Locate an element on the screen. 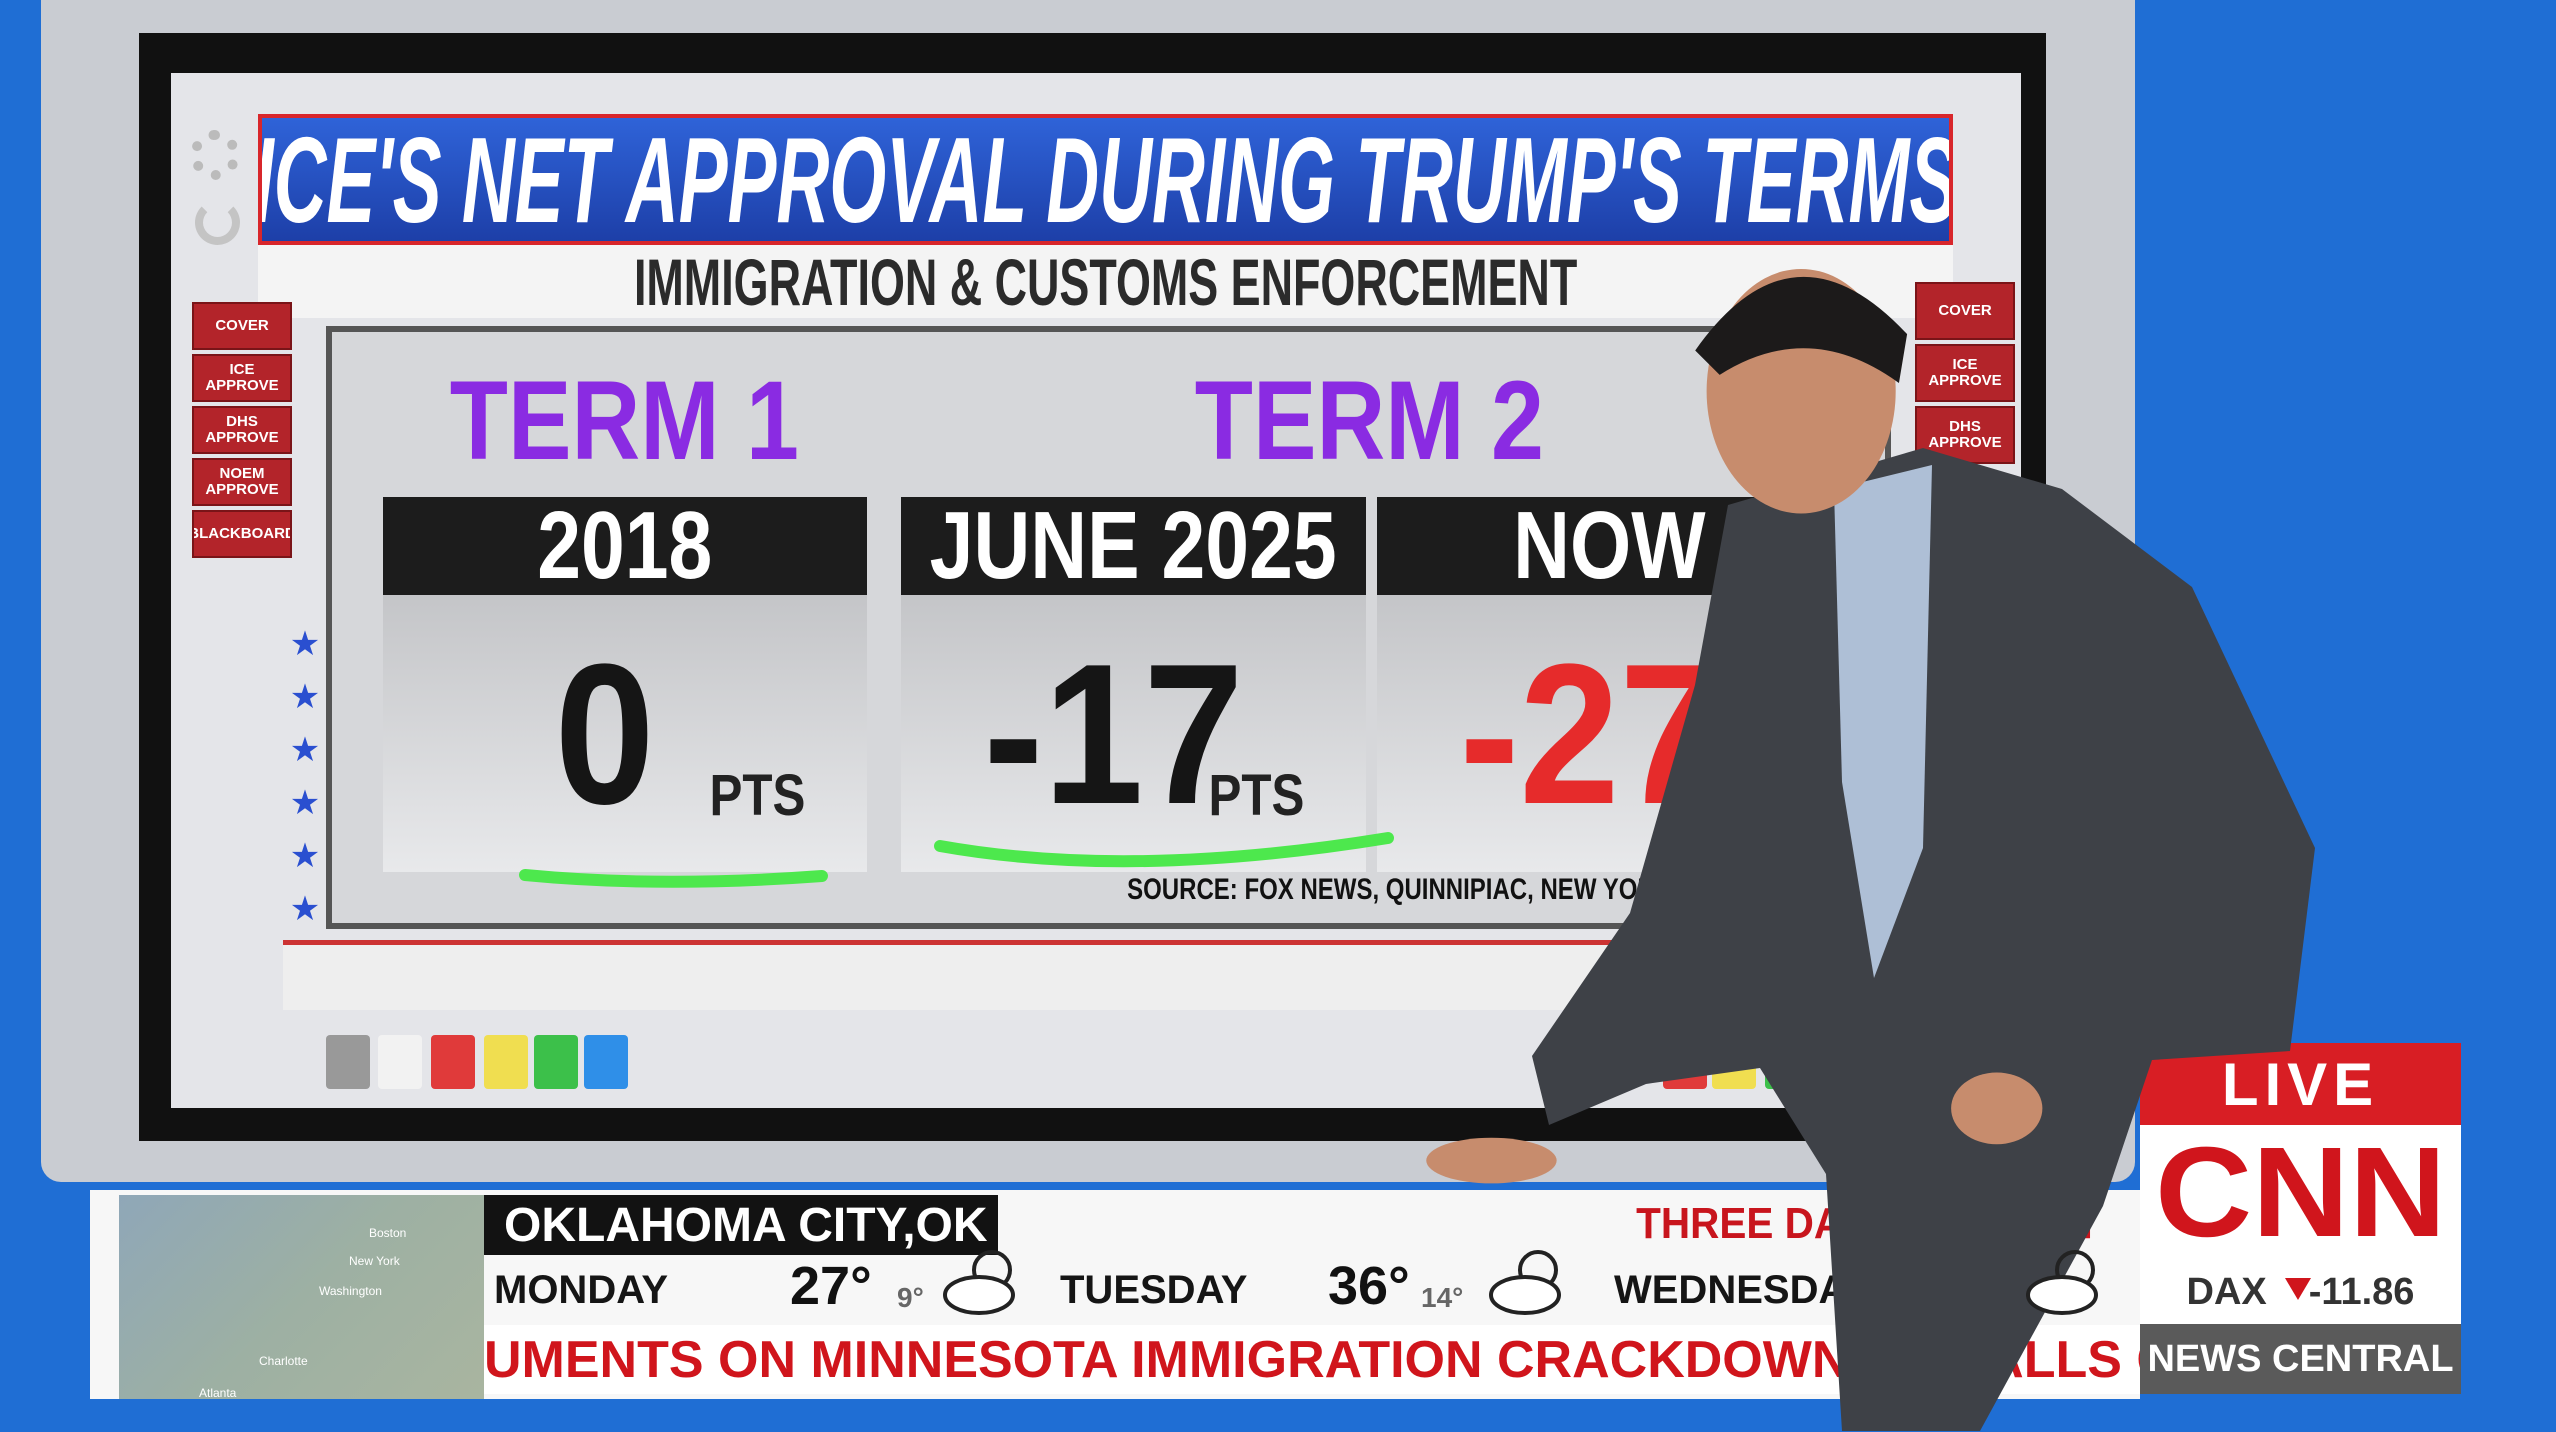 The width and height of the screenshot is (2556, 1432). column-header: 2018 is located at coordinates (625, 546).